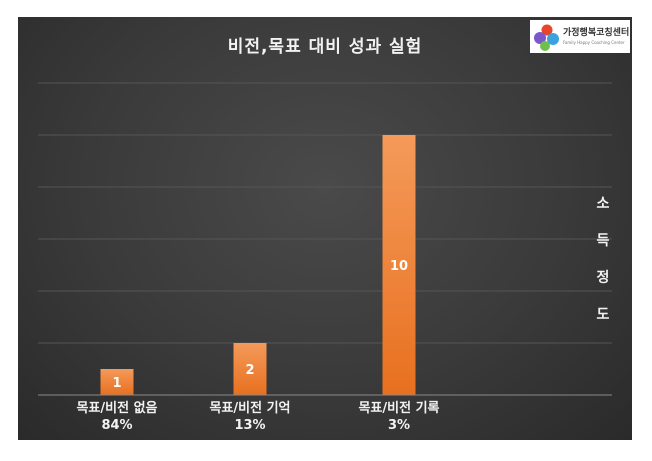  I want to click on category-percentage: 84%, so click(117, 425).